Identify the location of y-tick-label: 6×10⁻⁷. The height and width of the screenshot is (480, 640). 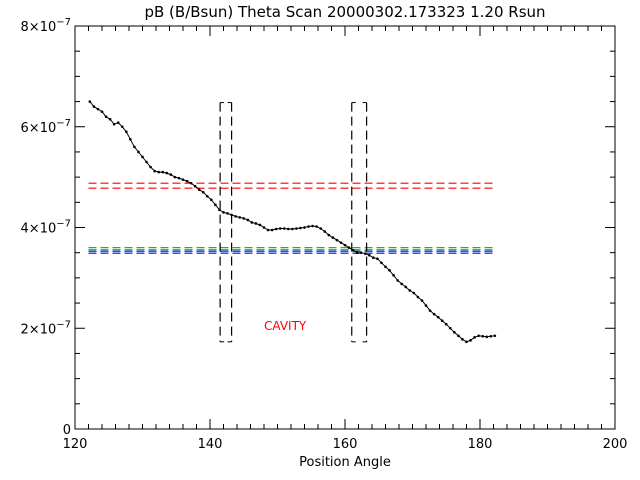
(46, 127).